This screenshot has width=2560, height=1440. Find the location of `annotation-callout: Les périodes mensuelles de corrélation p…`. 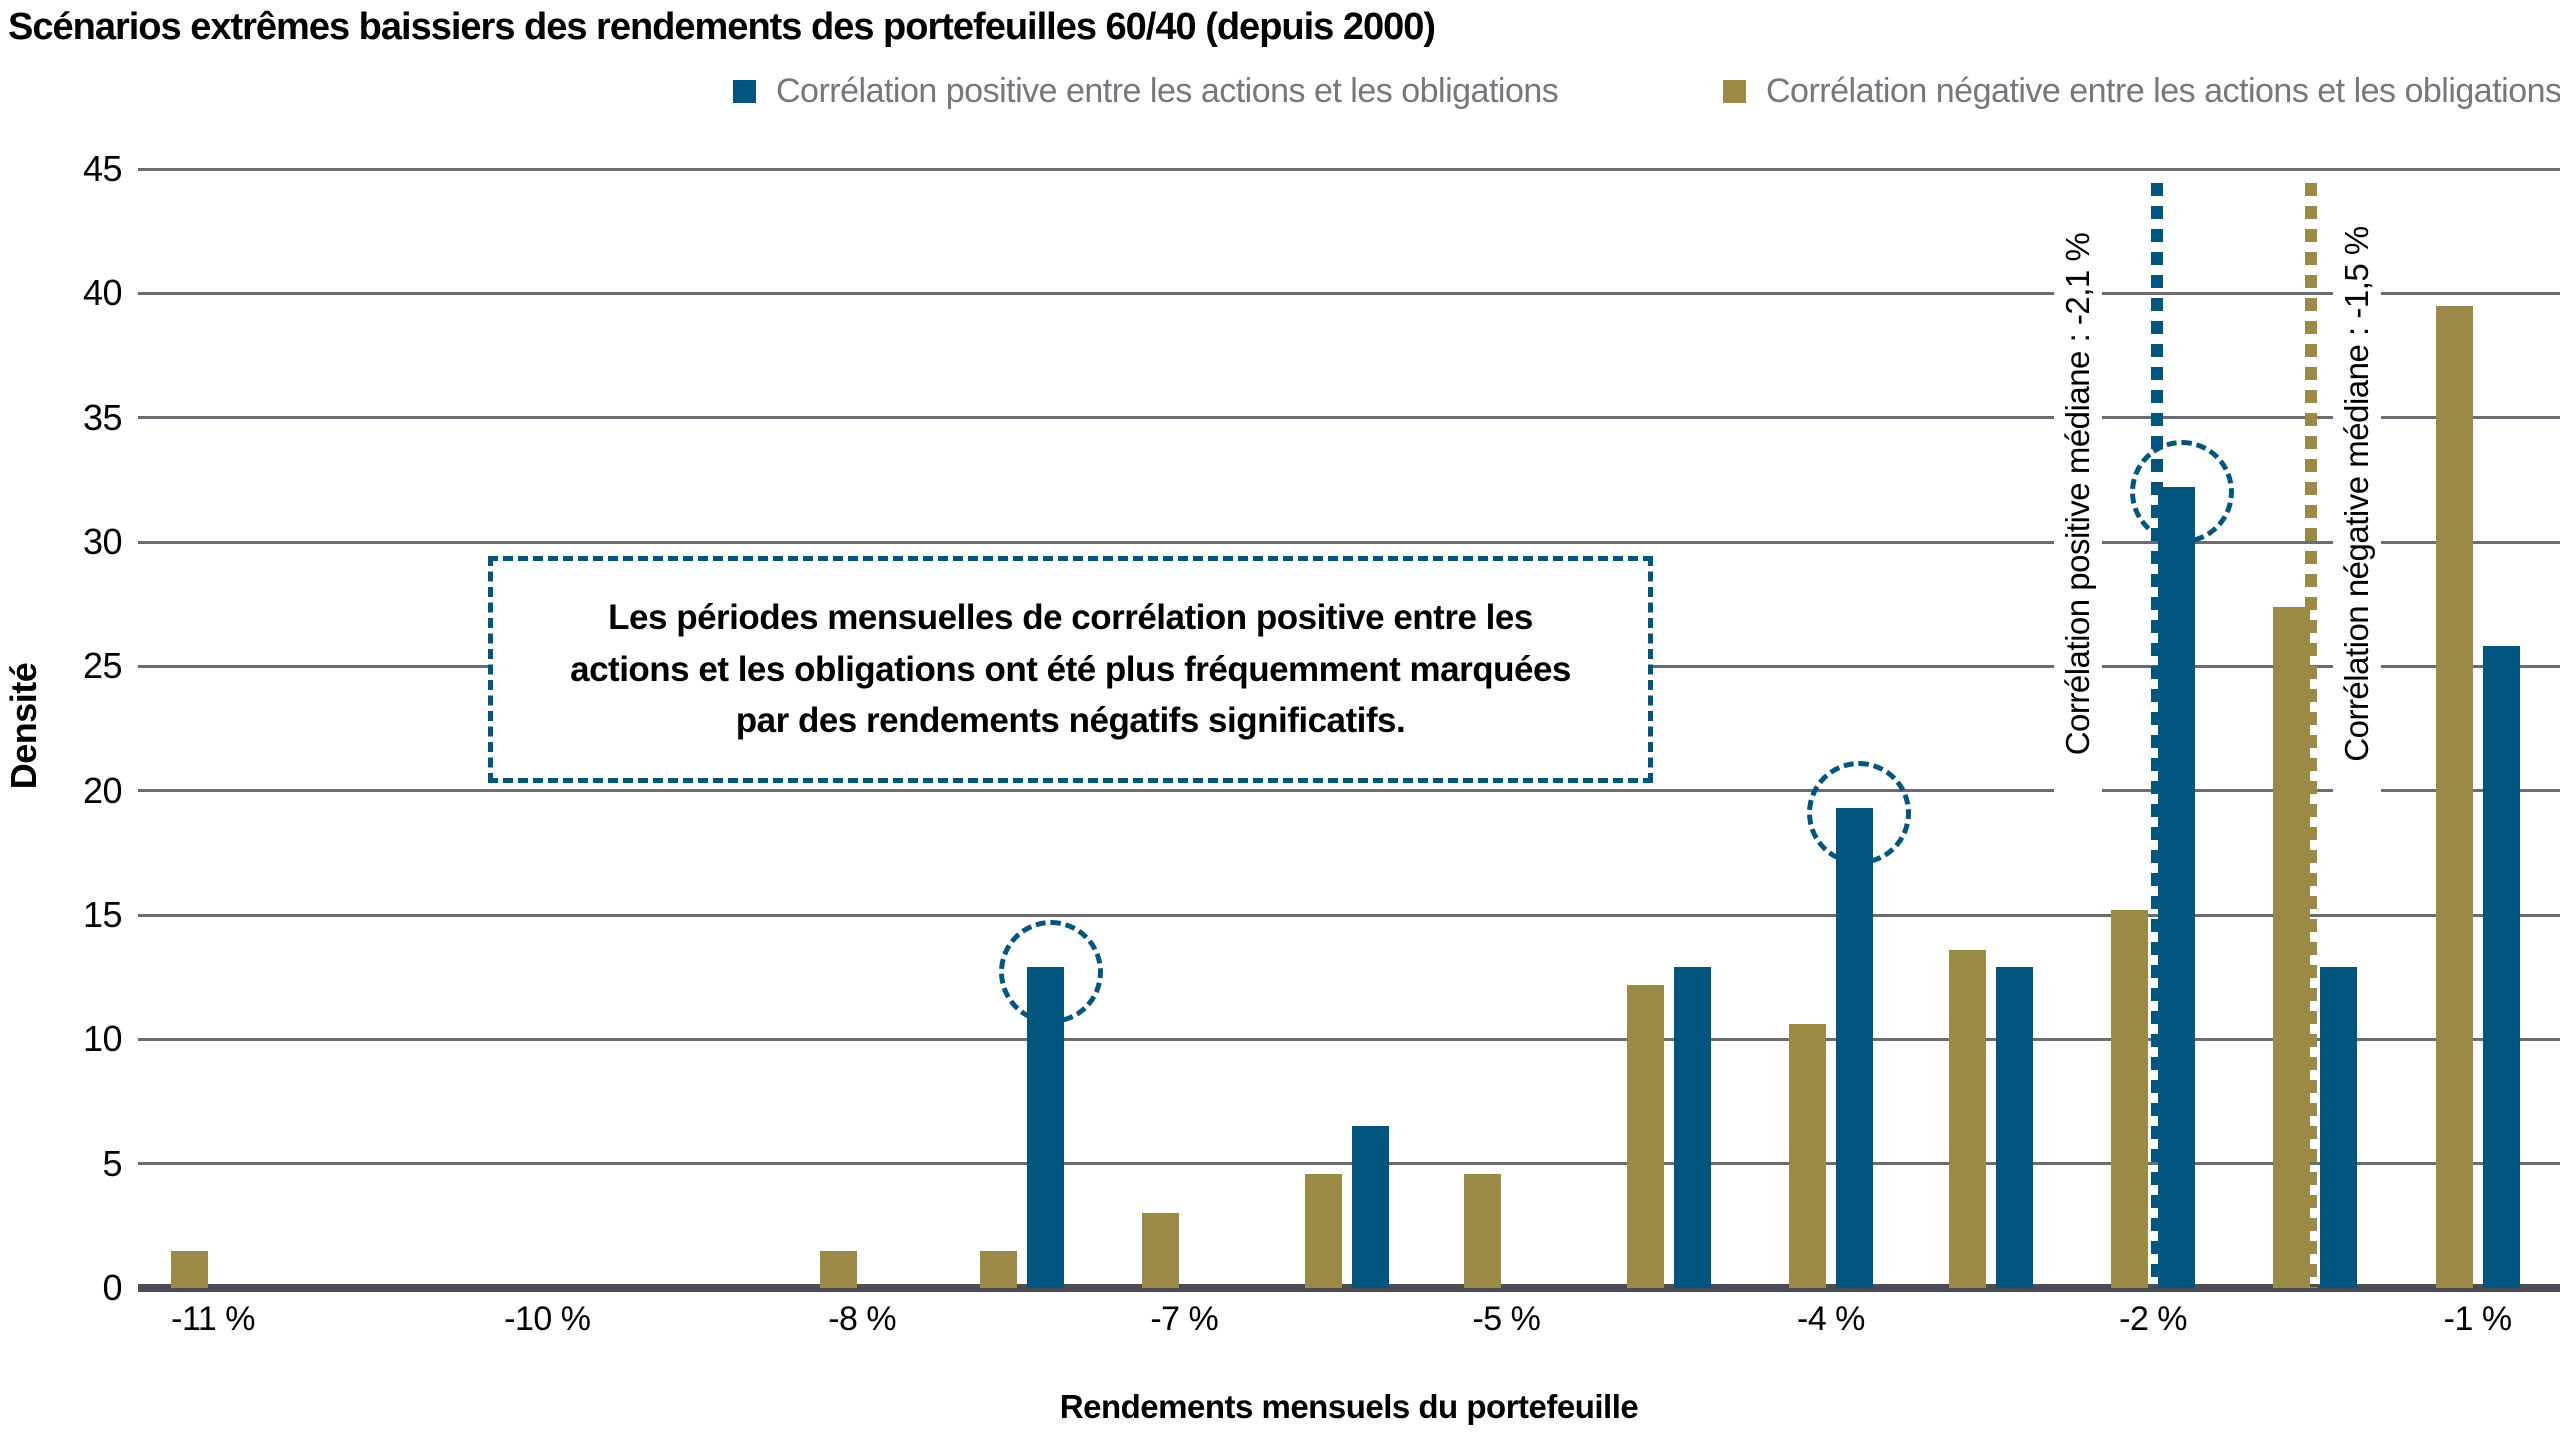

annotation-callout: Les périodes mensuelles de corrélation p… is located at coordinates (1070, 669).